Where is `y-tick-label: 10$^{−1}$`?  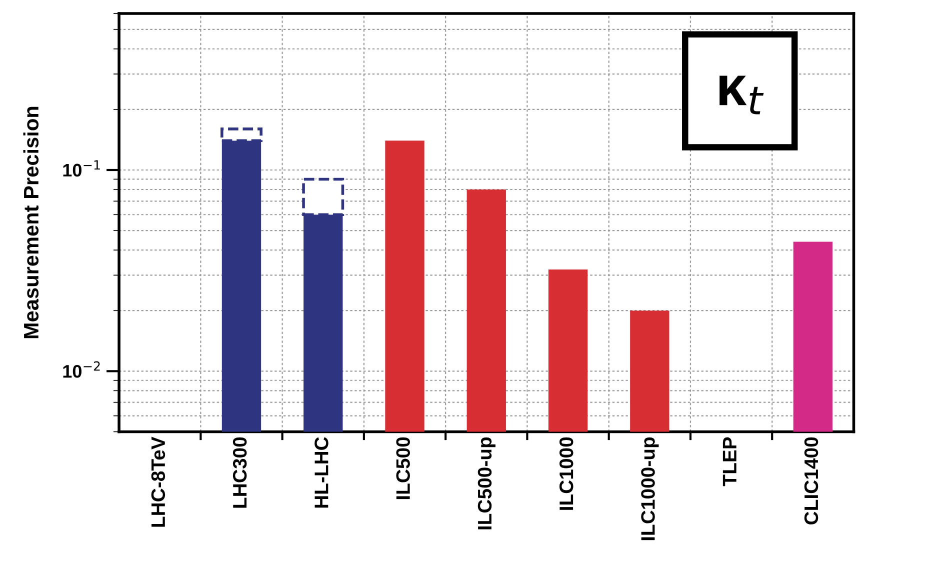
y-tick-label: 10$^{−1}$ is located at coordinates (81, 168).